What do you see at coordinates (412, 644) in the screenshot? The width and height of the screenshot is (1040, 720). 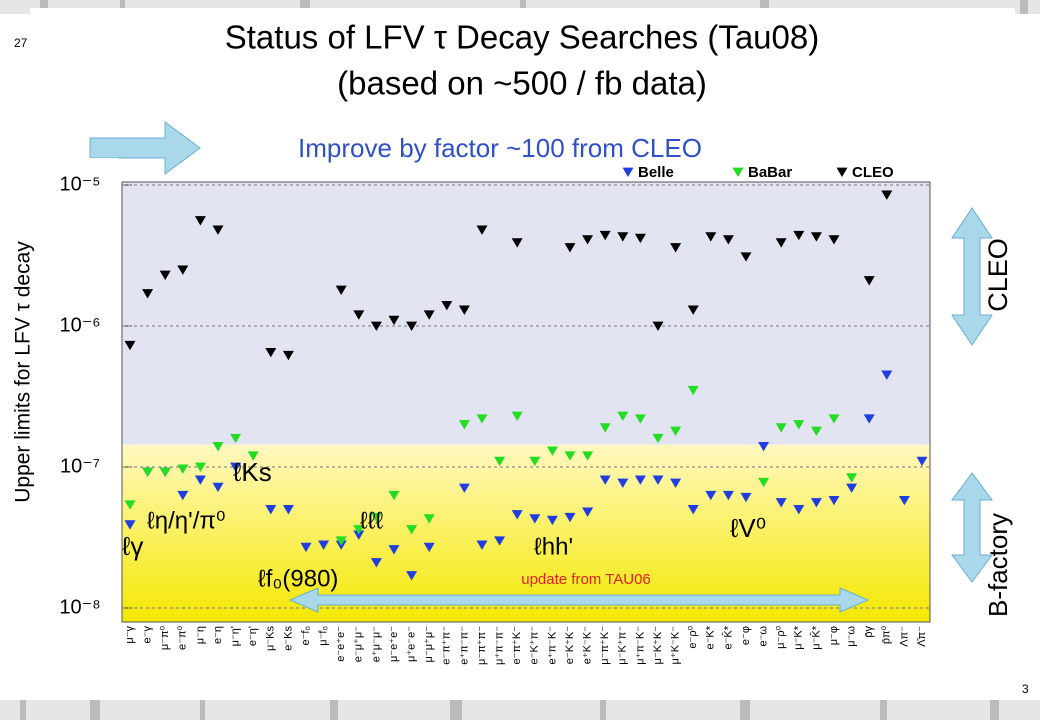 I see `x-tick-label: μ⁺e⁻e⁻` at bounding box center [412, 644].